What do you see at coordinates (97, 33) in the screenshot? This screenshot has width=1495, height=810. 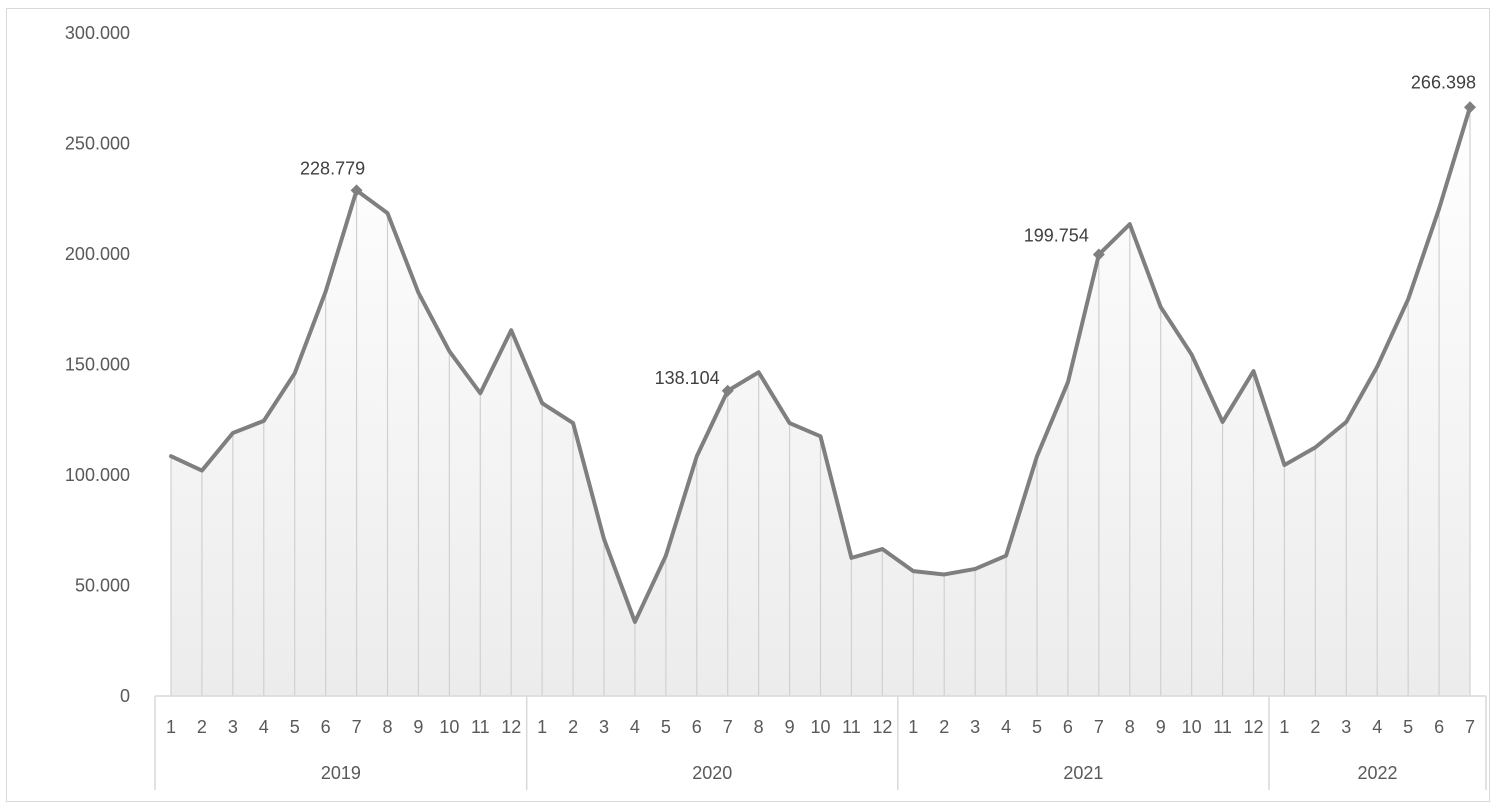 I see `y-tick-label: 300.000` at bounding box center [97, 33].